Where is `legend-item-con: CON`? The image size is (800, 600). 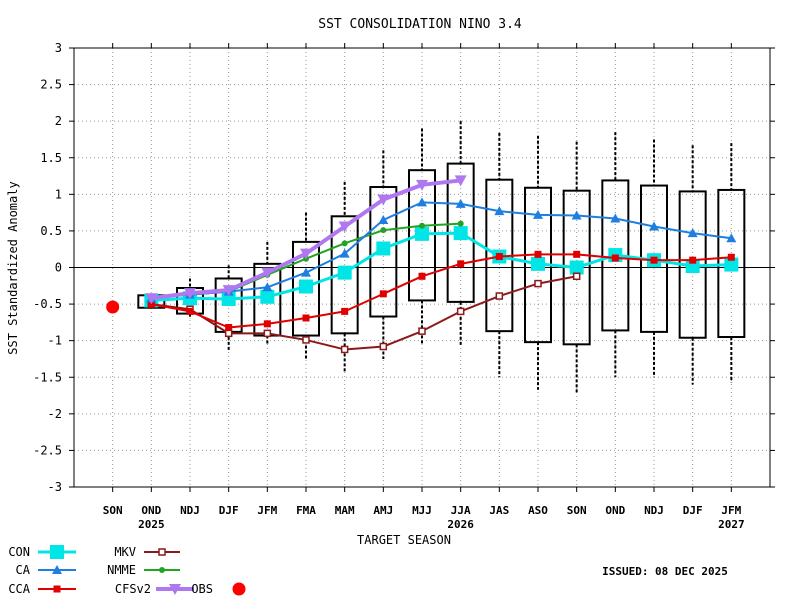
legend-item-con: CON is located at coordinates (42, 552).